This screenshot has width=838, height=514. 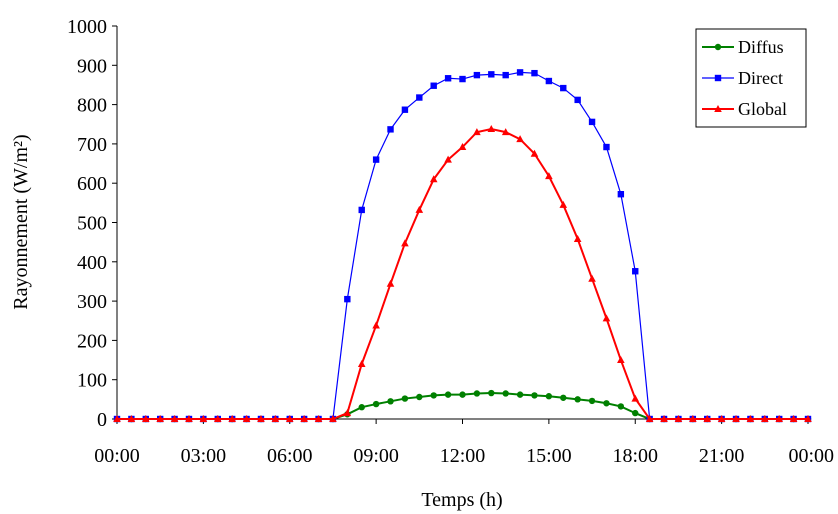 What do you see at coordinates (761, 47) in the screenshot?
I see `legend-label-diffus: Diffus` at bounding box center [761, 47].